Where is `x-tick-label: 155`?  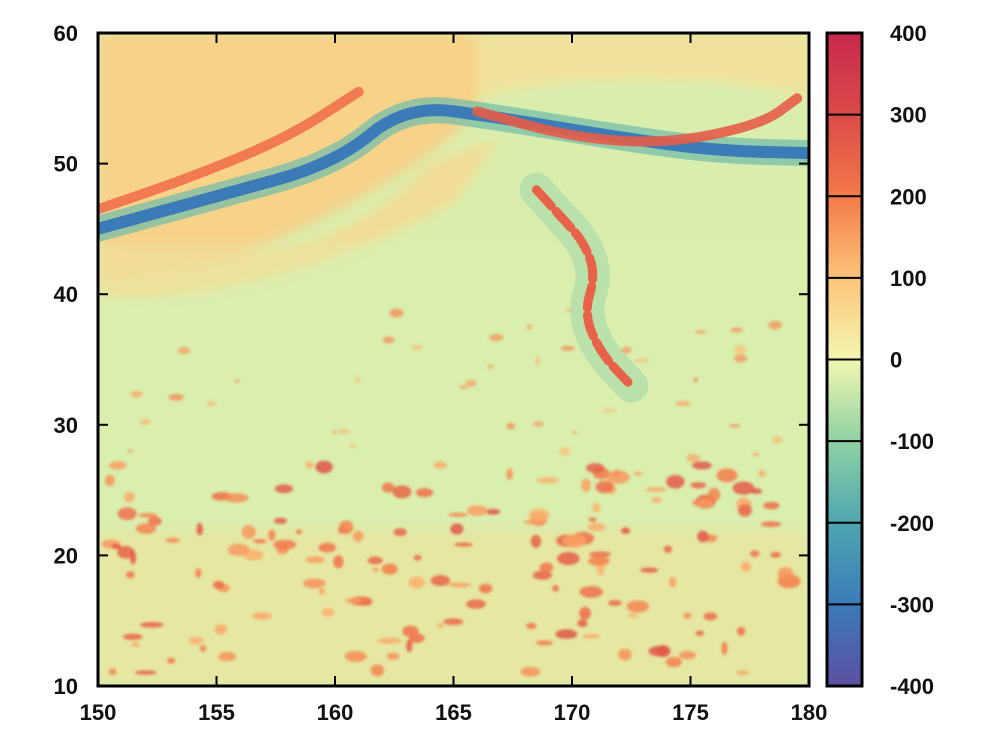
x-tick-label: 155 is located at coordinates (216, 712).